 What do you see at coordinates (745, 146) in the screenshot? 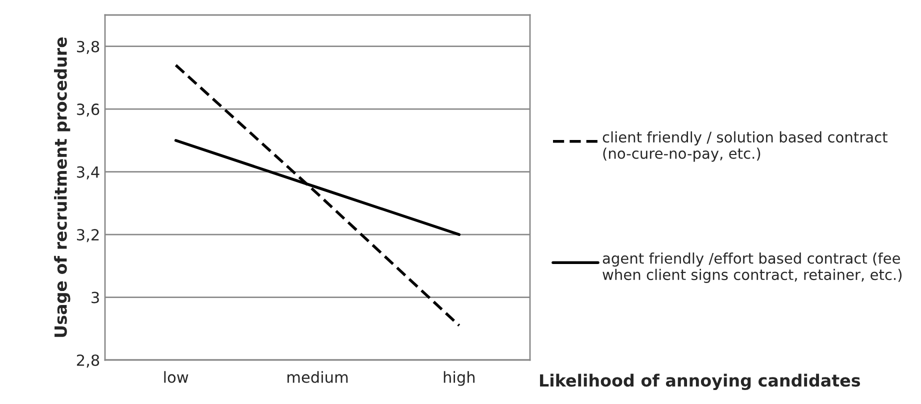
I see `legend-label: client friendly / solution based contract (no-cure-no-pay, etc.)` at bounding box center [745, 146].